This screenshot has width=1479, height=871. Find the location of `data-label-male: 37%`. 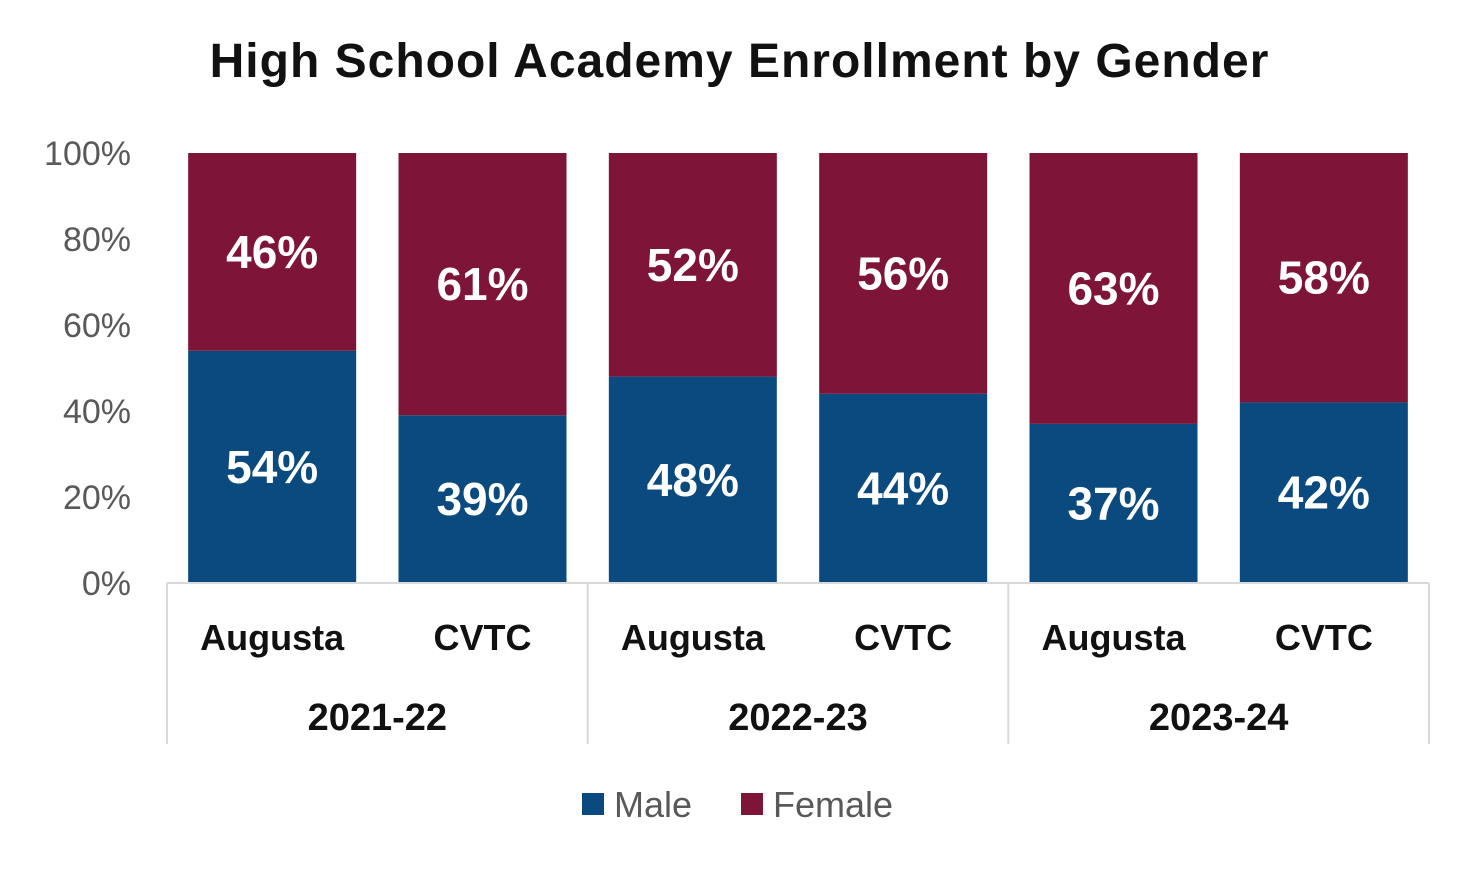

data-label-male: 37% is located at coordinates (1113, 503).